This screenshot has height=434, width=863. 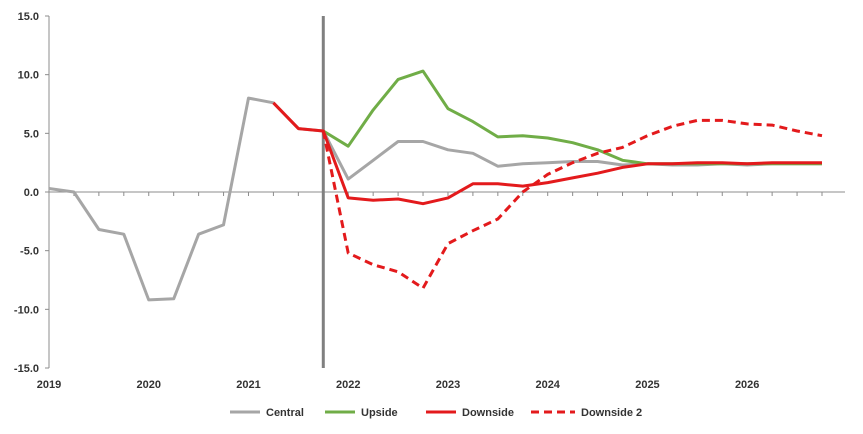 I want to click on y-tick-label: -5.0, so click(x=29, y=252).